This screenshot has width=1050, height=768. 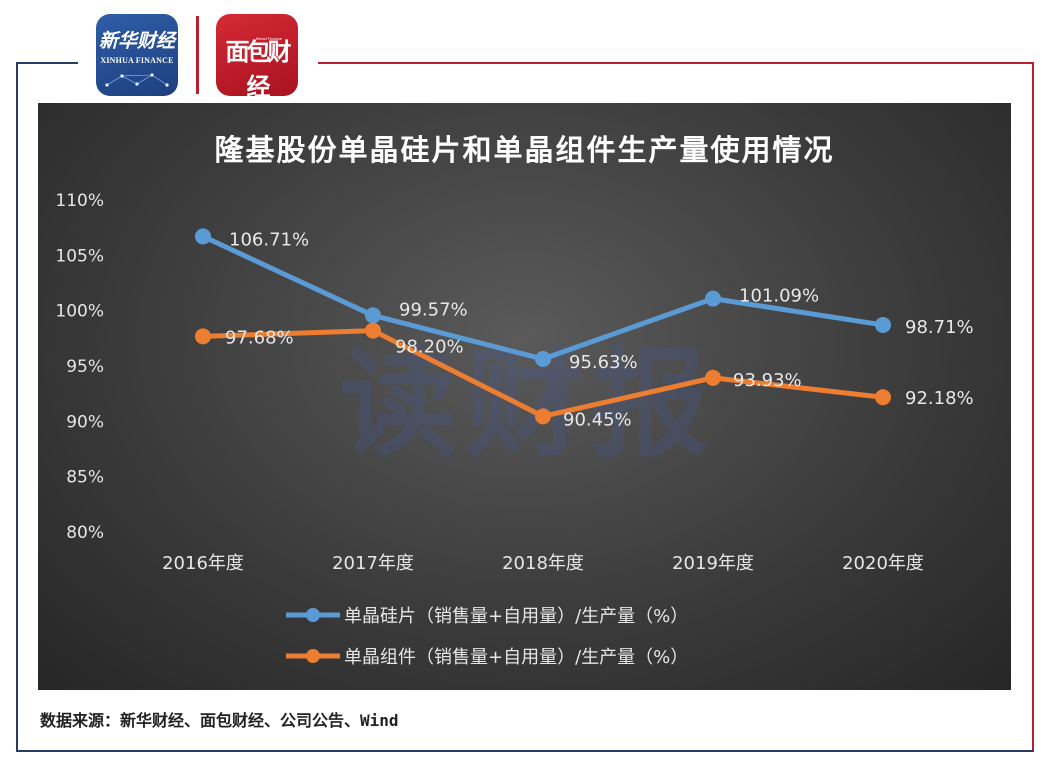 What do you see at coordinates (516, 657) in the screenshot?
I see `legend-entry: 单晶组件（销售量+自用量）/生产量（%）` at bounding box center [516, 657].